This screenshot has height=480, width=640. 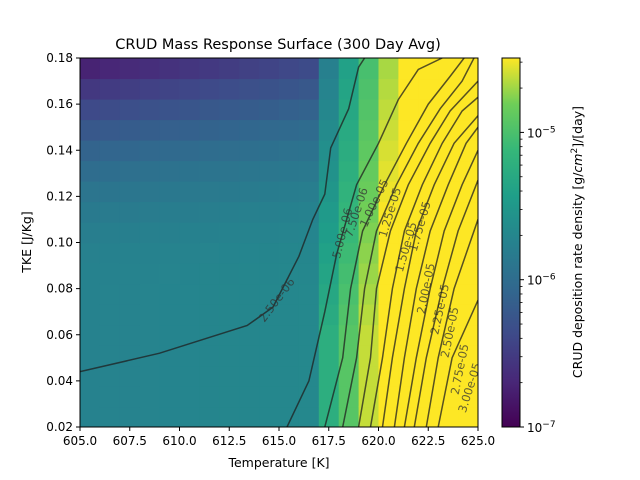 What do you see at coordinates (59, 243) in the screenshot?
I see `y-tick-label: 0.10` at bounding box center [59, 243].